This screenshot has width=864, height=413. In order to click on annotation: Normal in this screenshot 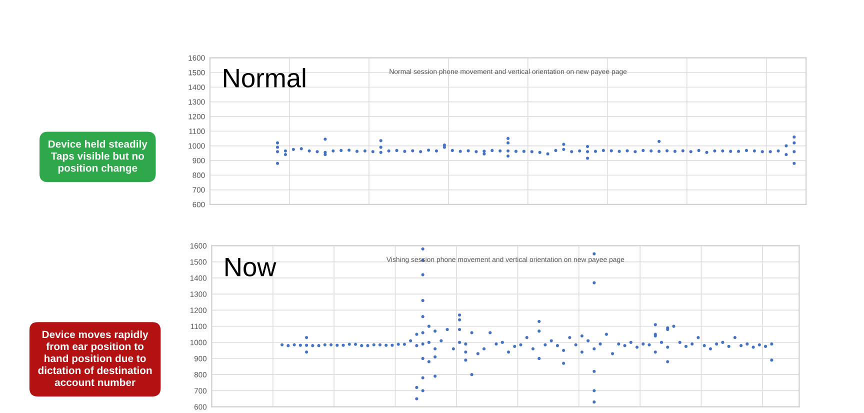, I will do `click(265, 78)`.